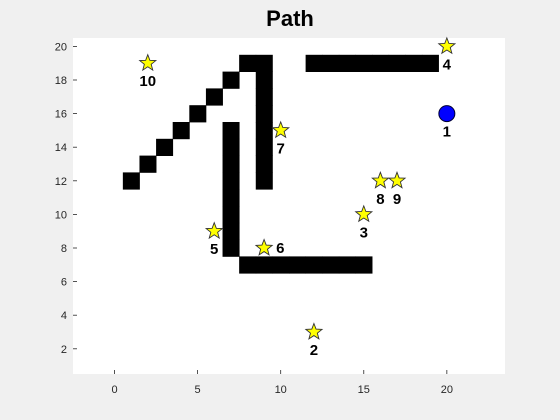 The height and width of the screenshot is (420, 560). I want to click on y-tick-label: 16, so click(61, 115).